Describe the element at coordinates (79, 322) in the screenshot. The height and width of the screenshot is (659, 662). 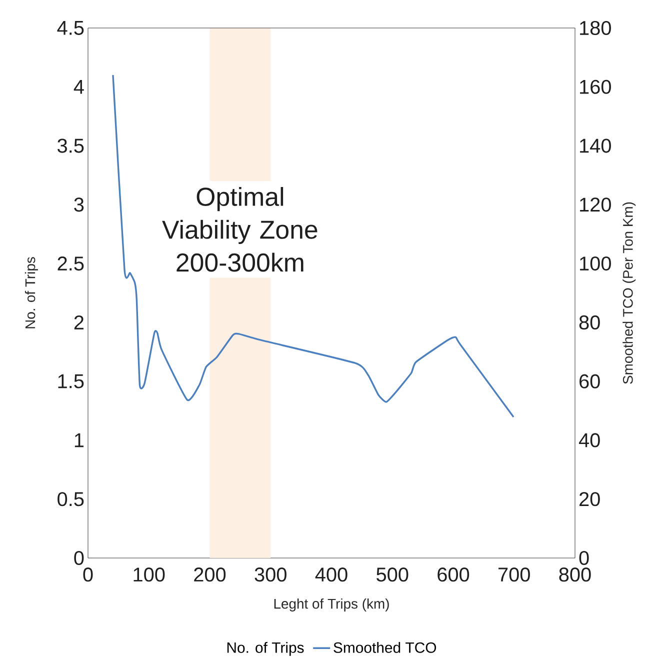
I see `y-tick-label: 2` at that location.